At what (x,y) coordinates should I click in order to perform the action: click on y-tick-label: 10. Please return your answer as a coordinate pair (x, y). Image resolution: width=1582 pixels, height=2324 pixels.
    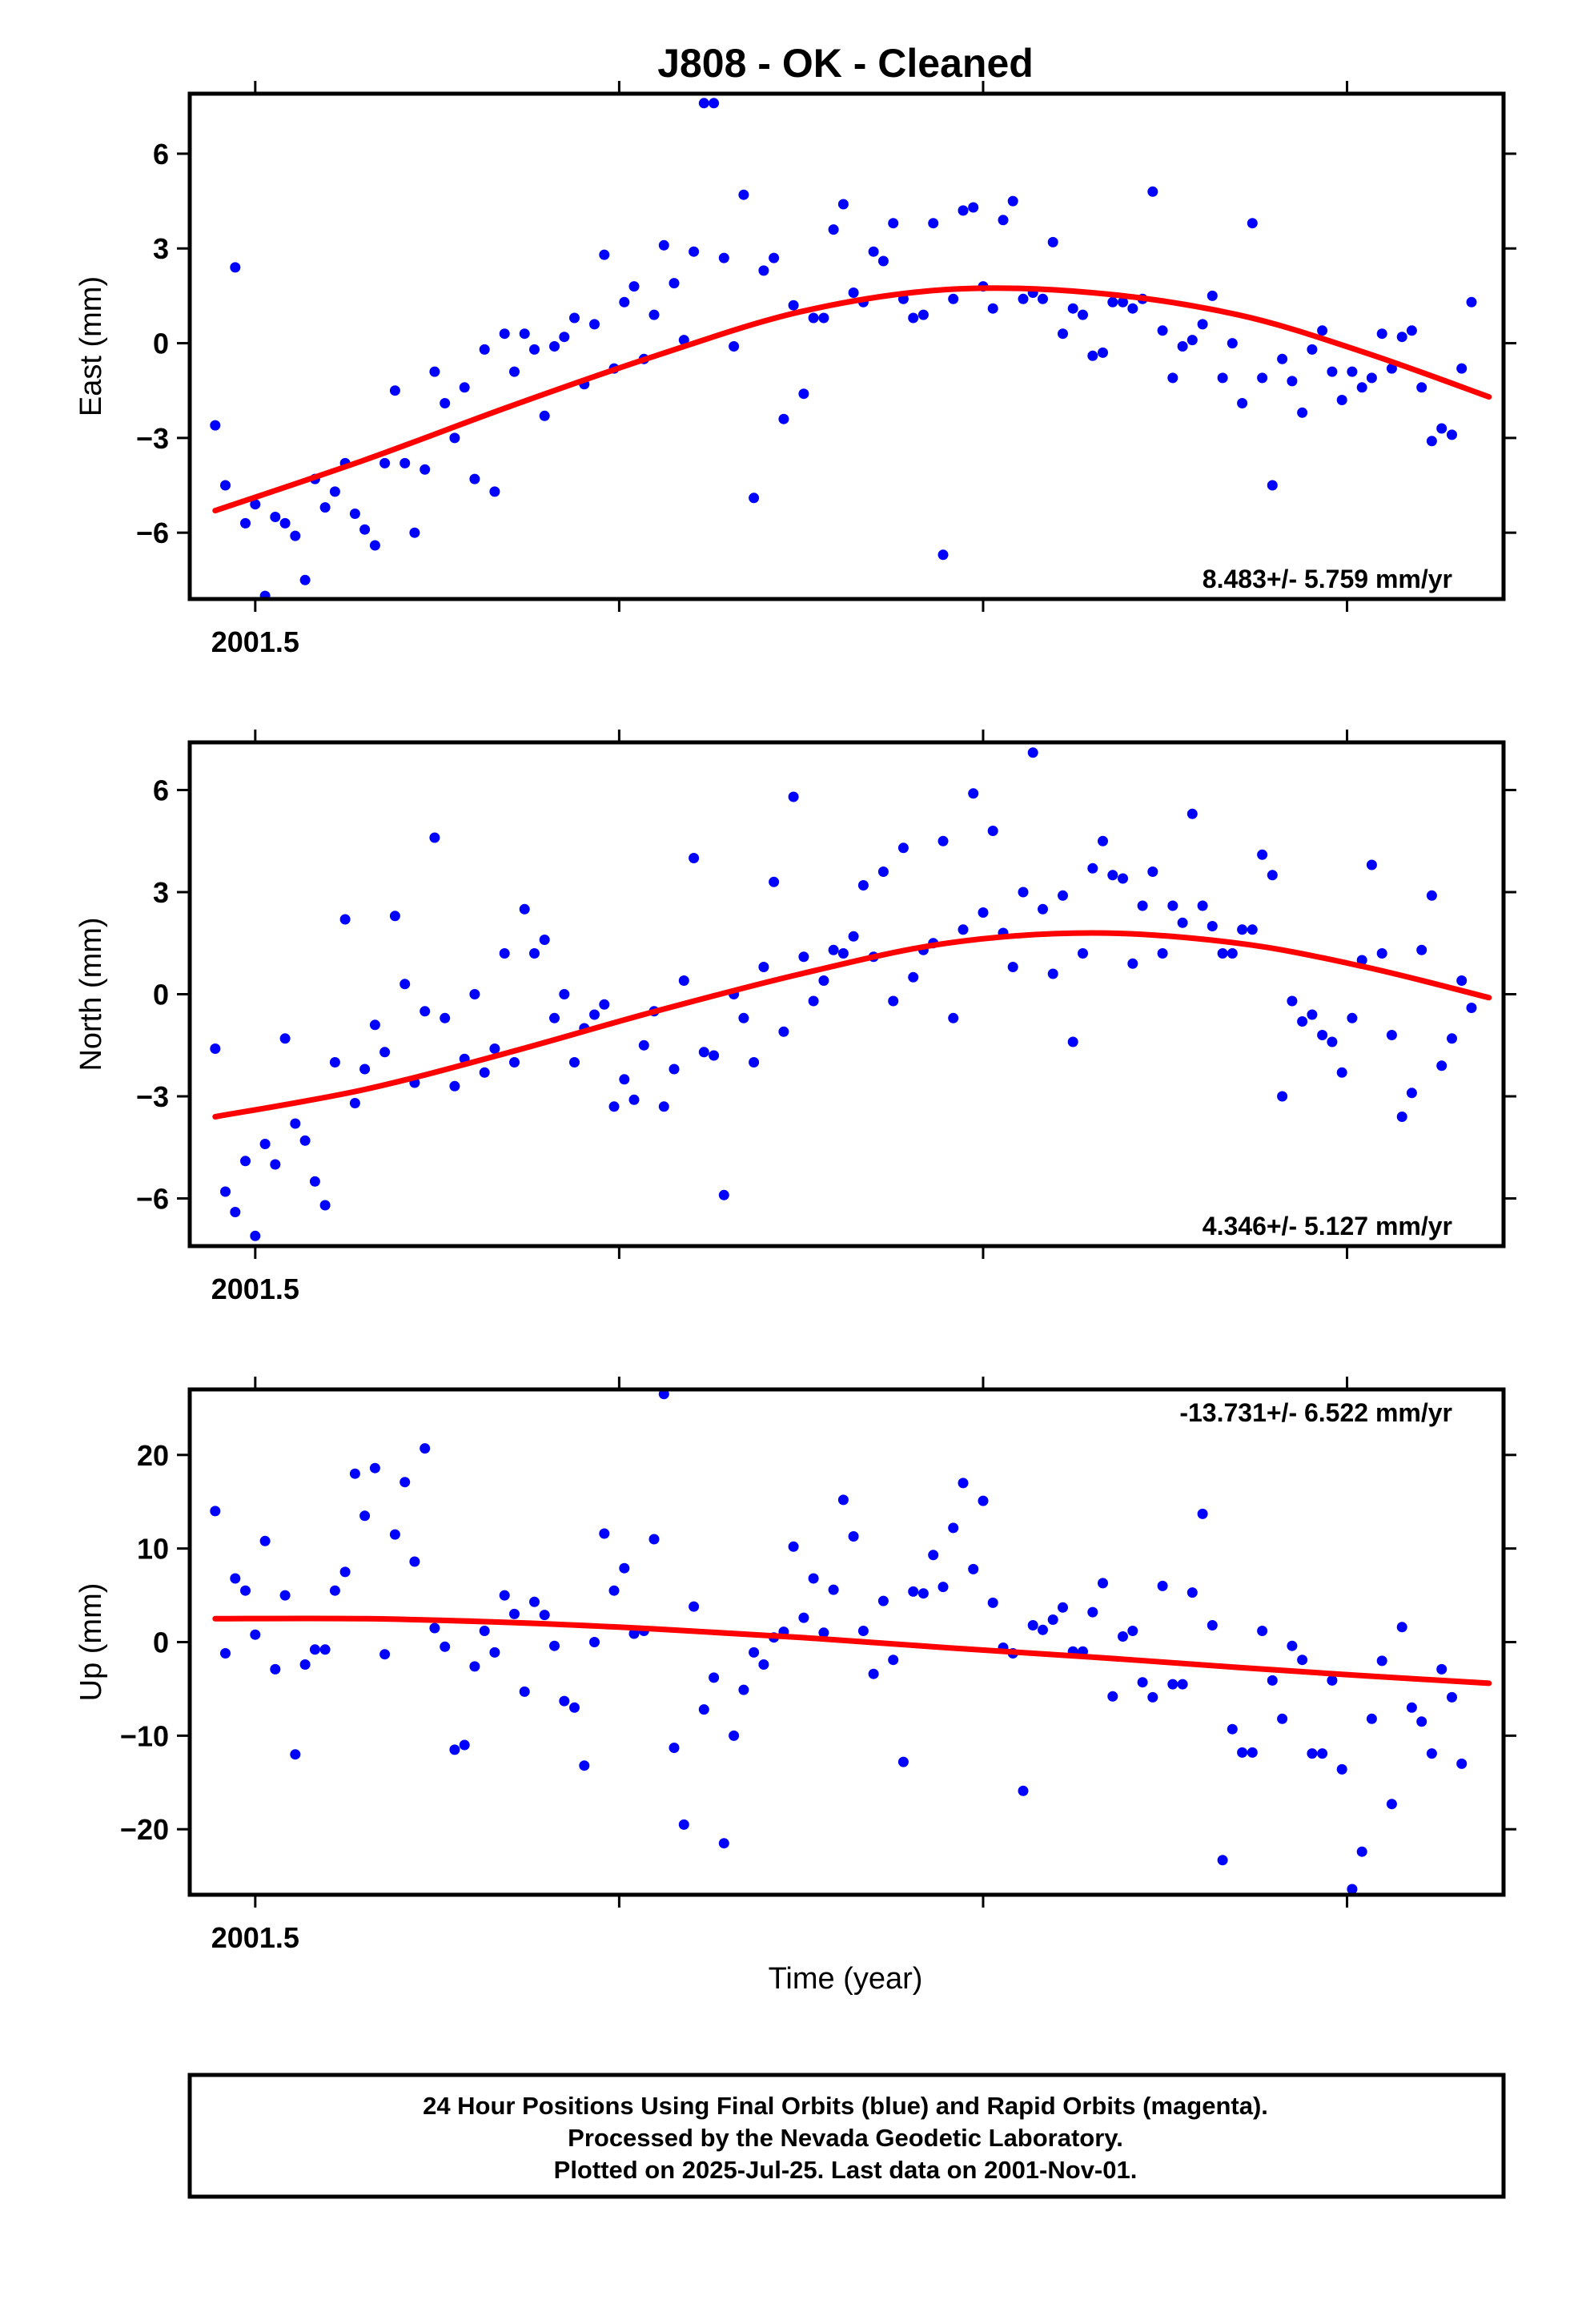
    Looking at the image, I should click on (153, 1550).